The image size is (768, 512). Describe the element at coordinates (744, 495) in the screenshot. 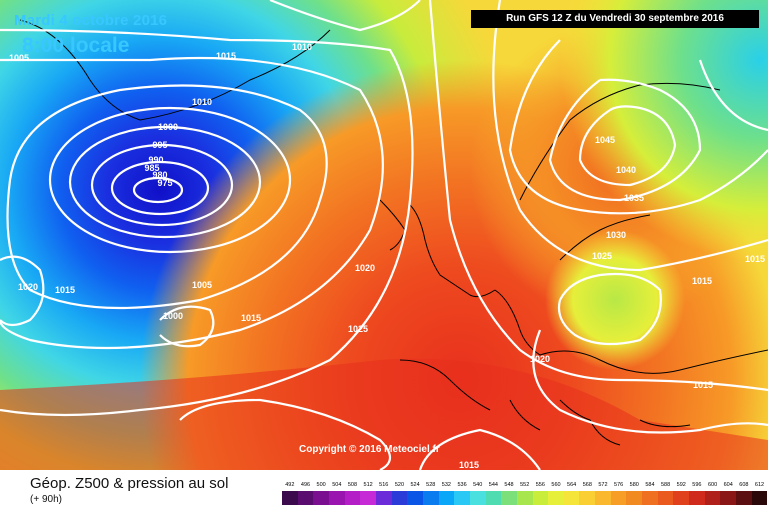

I see `legend-swatch: 608` at that location.